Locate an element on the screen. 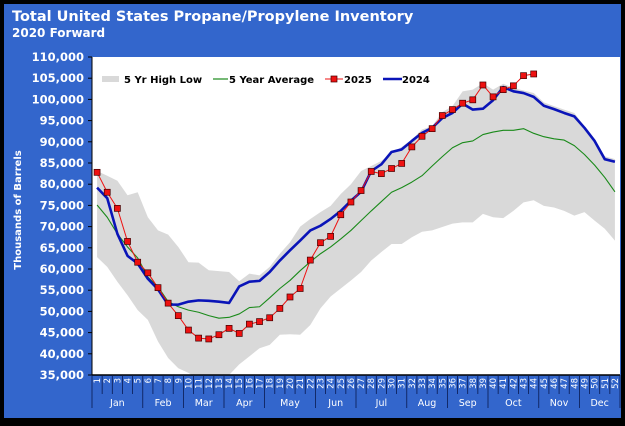 The image size is (625, 426). week-label: 4 is located at coordinates (129, 380).